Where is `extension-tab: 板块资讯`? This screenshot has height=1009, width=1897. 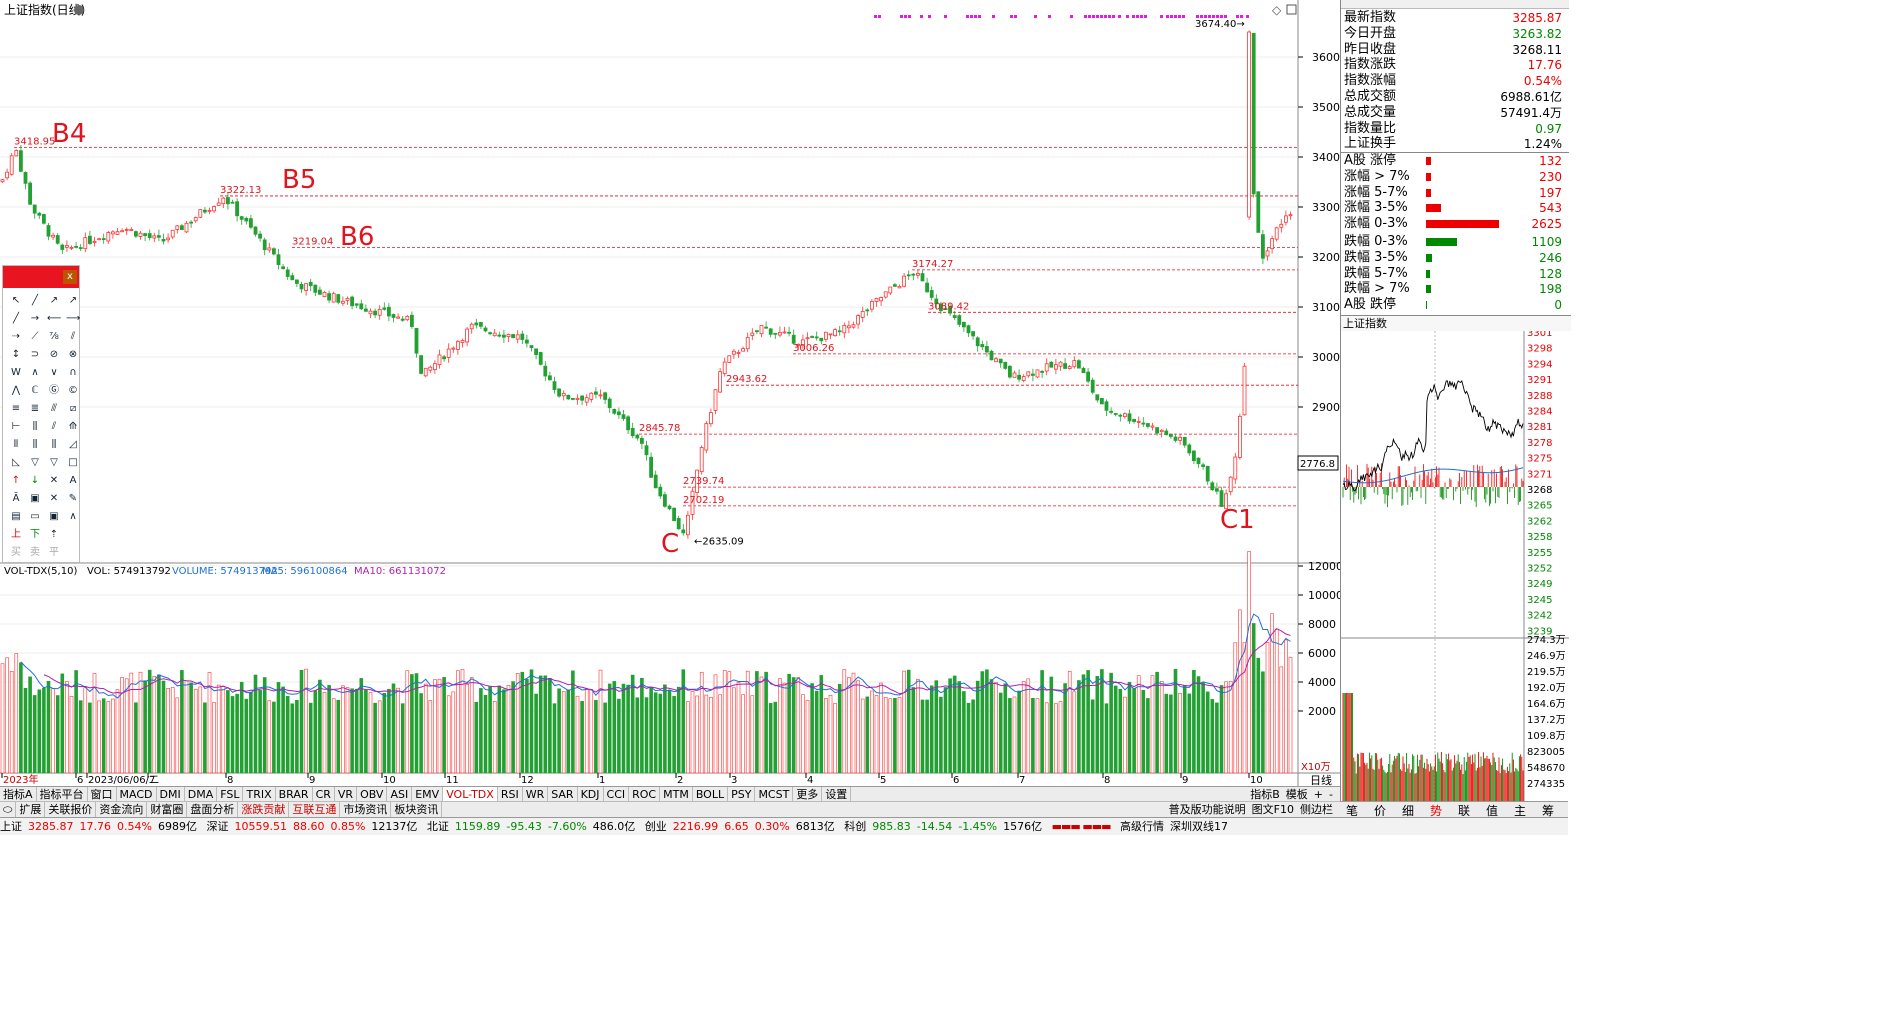
extension-tab: 板块资讯 is located at coordinates (417, 809).